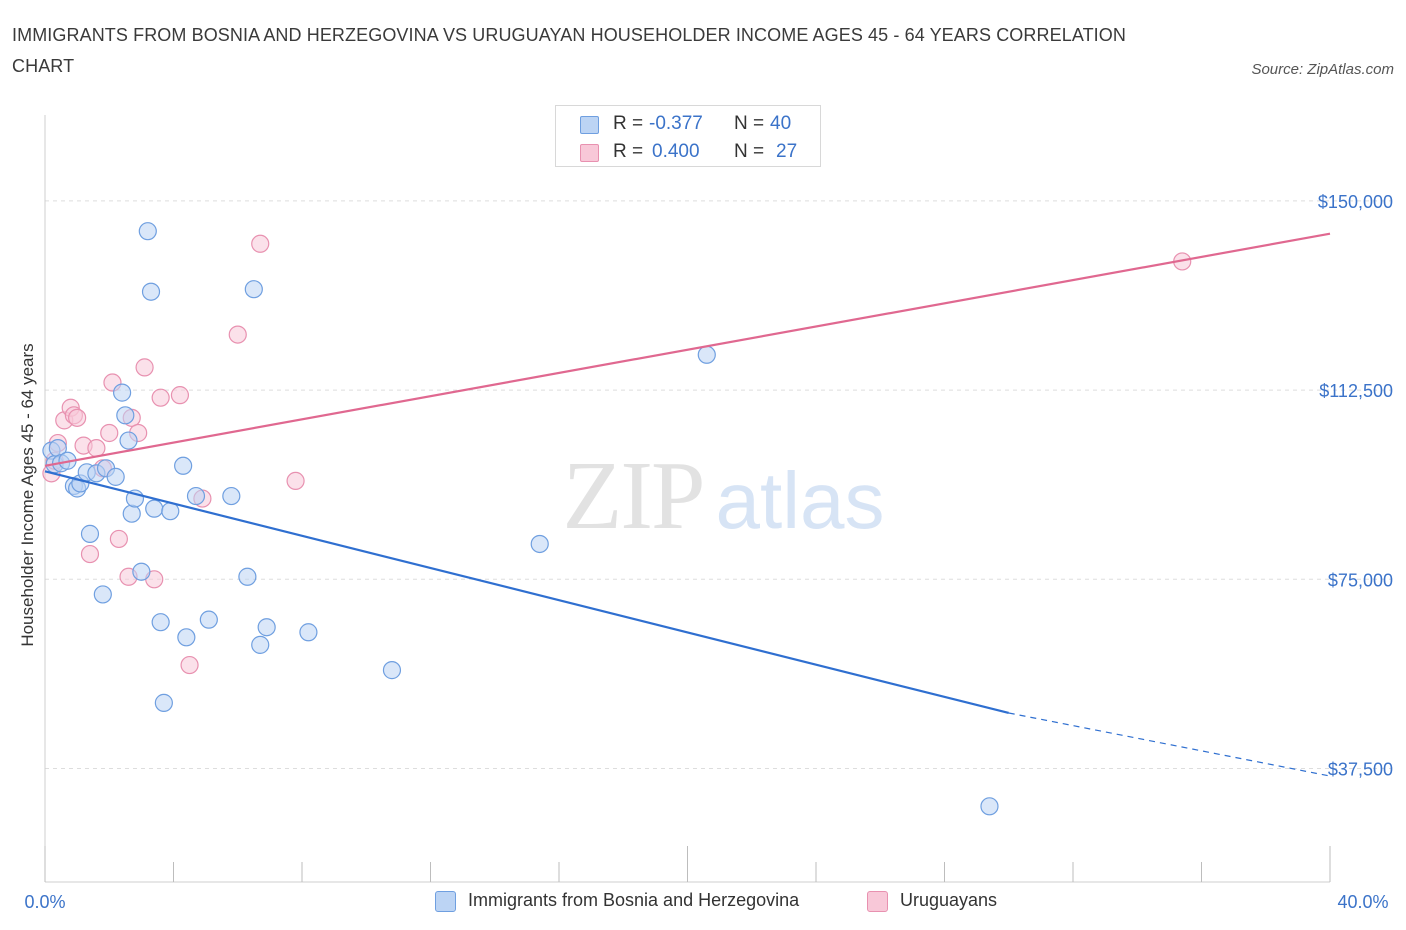  What do you see at coordinates (949, 900) in the screenshot?
I see `legend-label: Uruguayans` at bounding box center [949, 900].